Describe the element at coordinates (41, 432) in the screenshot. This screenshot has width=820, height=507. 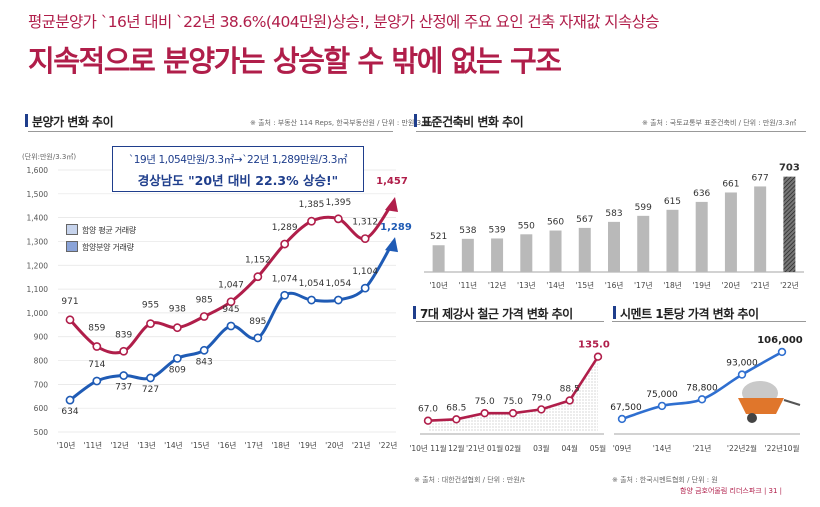
I see `price-ytick-label: 500` at that location.